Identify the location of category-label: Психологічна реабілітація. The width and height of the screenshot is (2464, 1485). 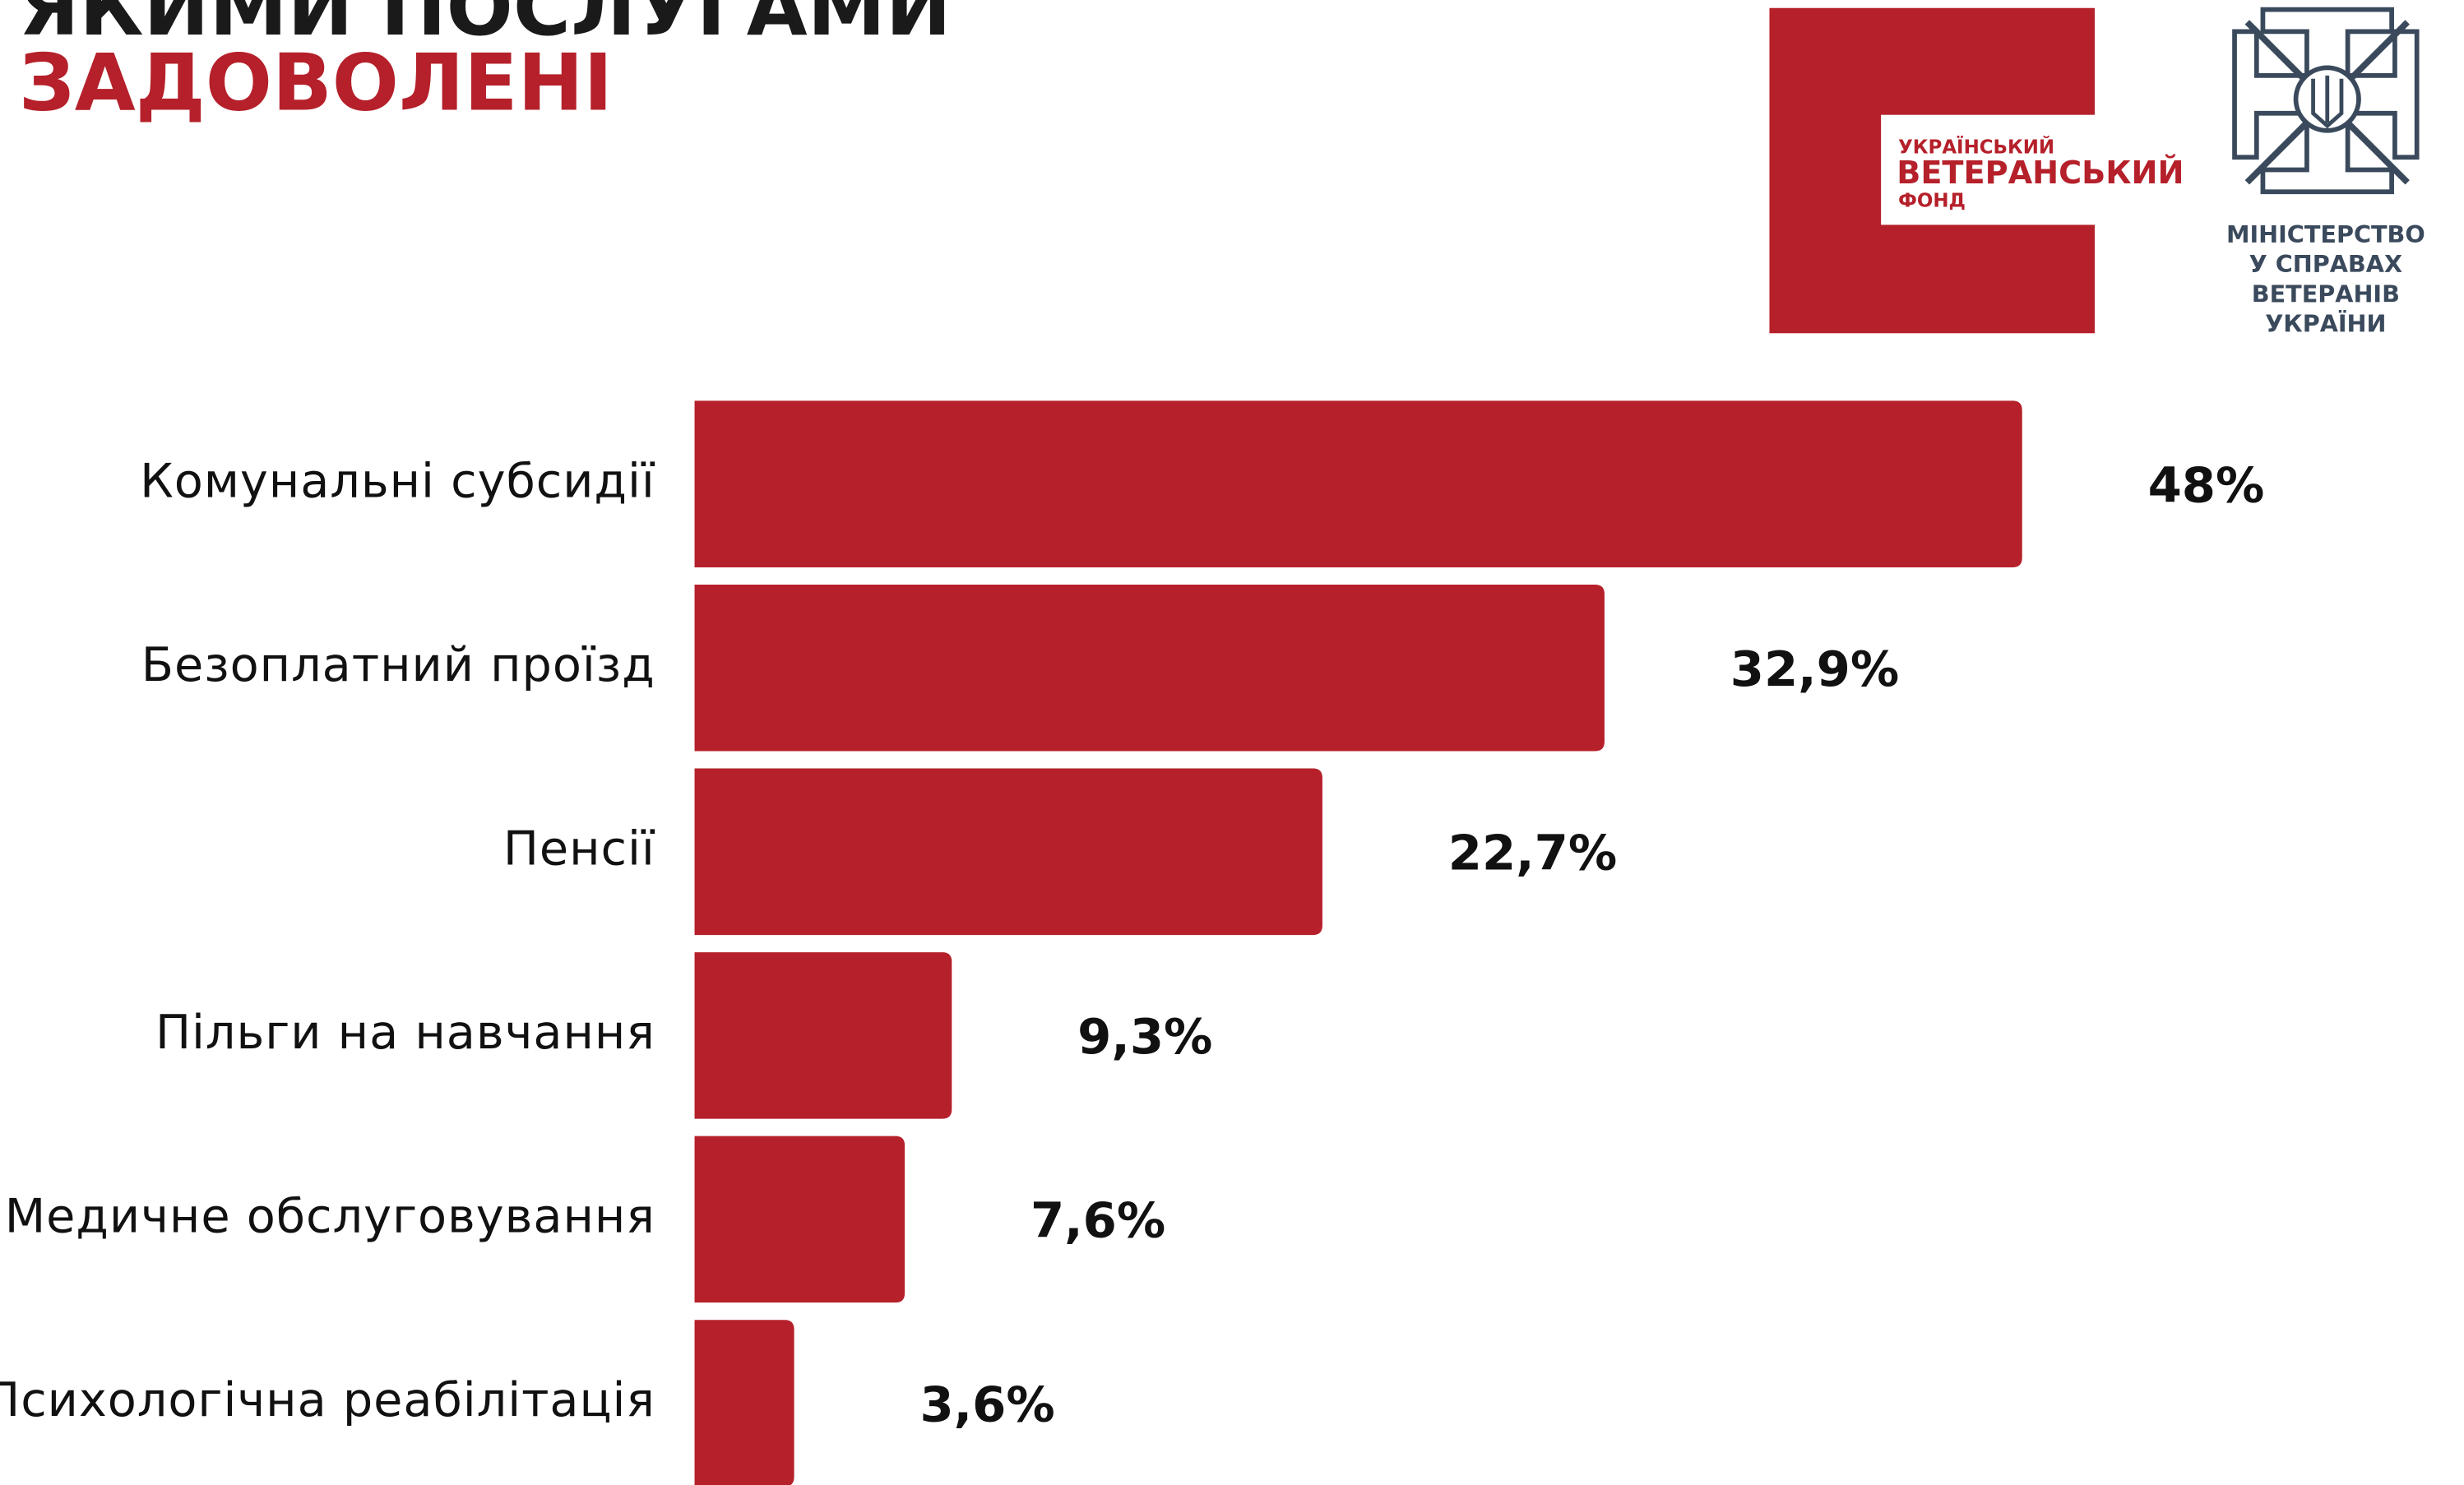
(327, 1399).